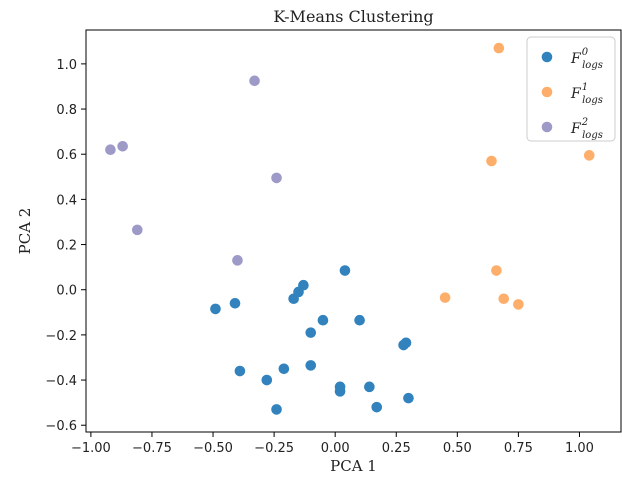 This screenshot has width=622, height=477. I want to click on x-tick-label: 0.50, so click(457, 448).